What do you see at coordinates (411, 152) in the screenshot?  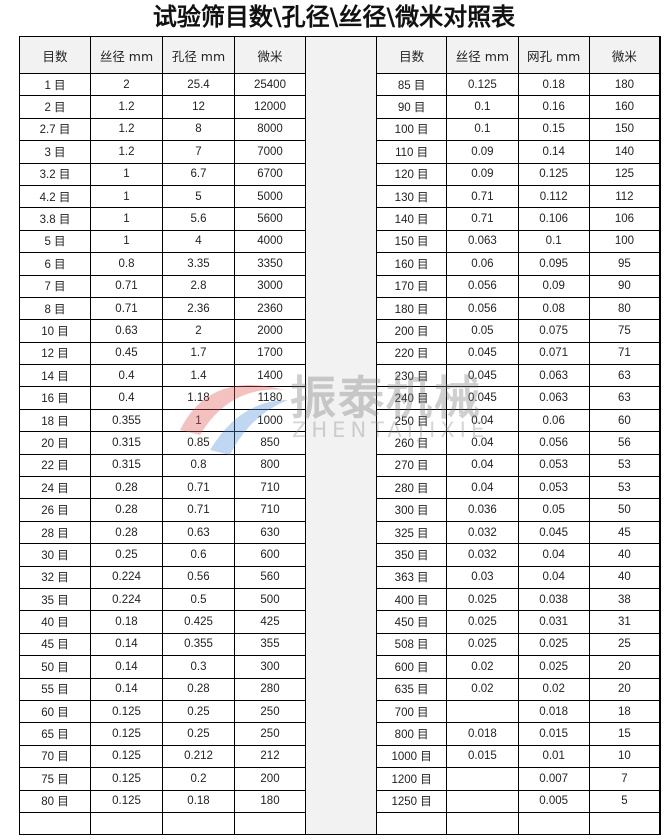 I see `table-cell: 110 目` at bounding box center [411, 152].